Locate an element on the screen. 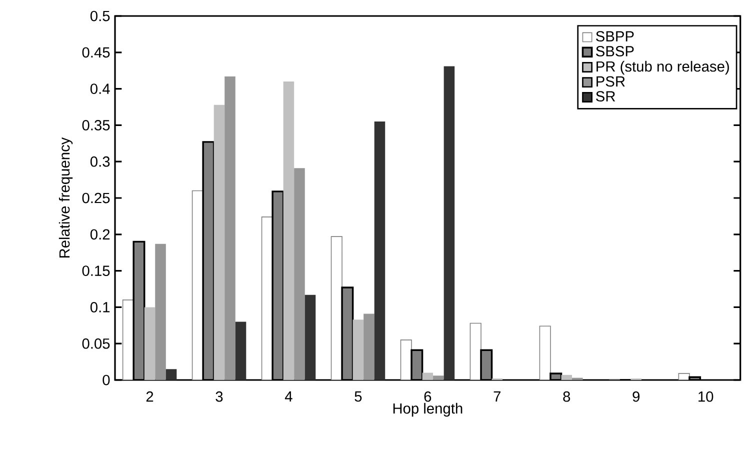 Image resolution: width=755 pixels, height=456 pixels. y-tick-label: 0 is located at coordinates (106, 380).